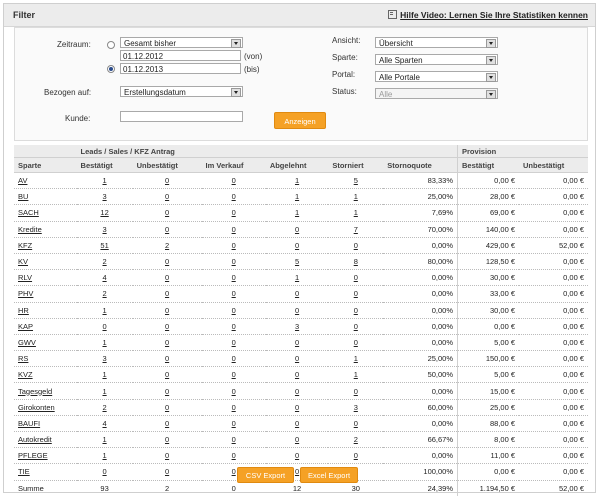 The image size is (599, 496). What do you see at coordinates (436, 59) in the screenshot?
I see `sparte-select: Alle Sparten` at bounding box center [436, 59].